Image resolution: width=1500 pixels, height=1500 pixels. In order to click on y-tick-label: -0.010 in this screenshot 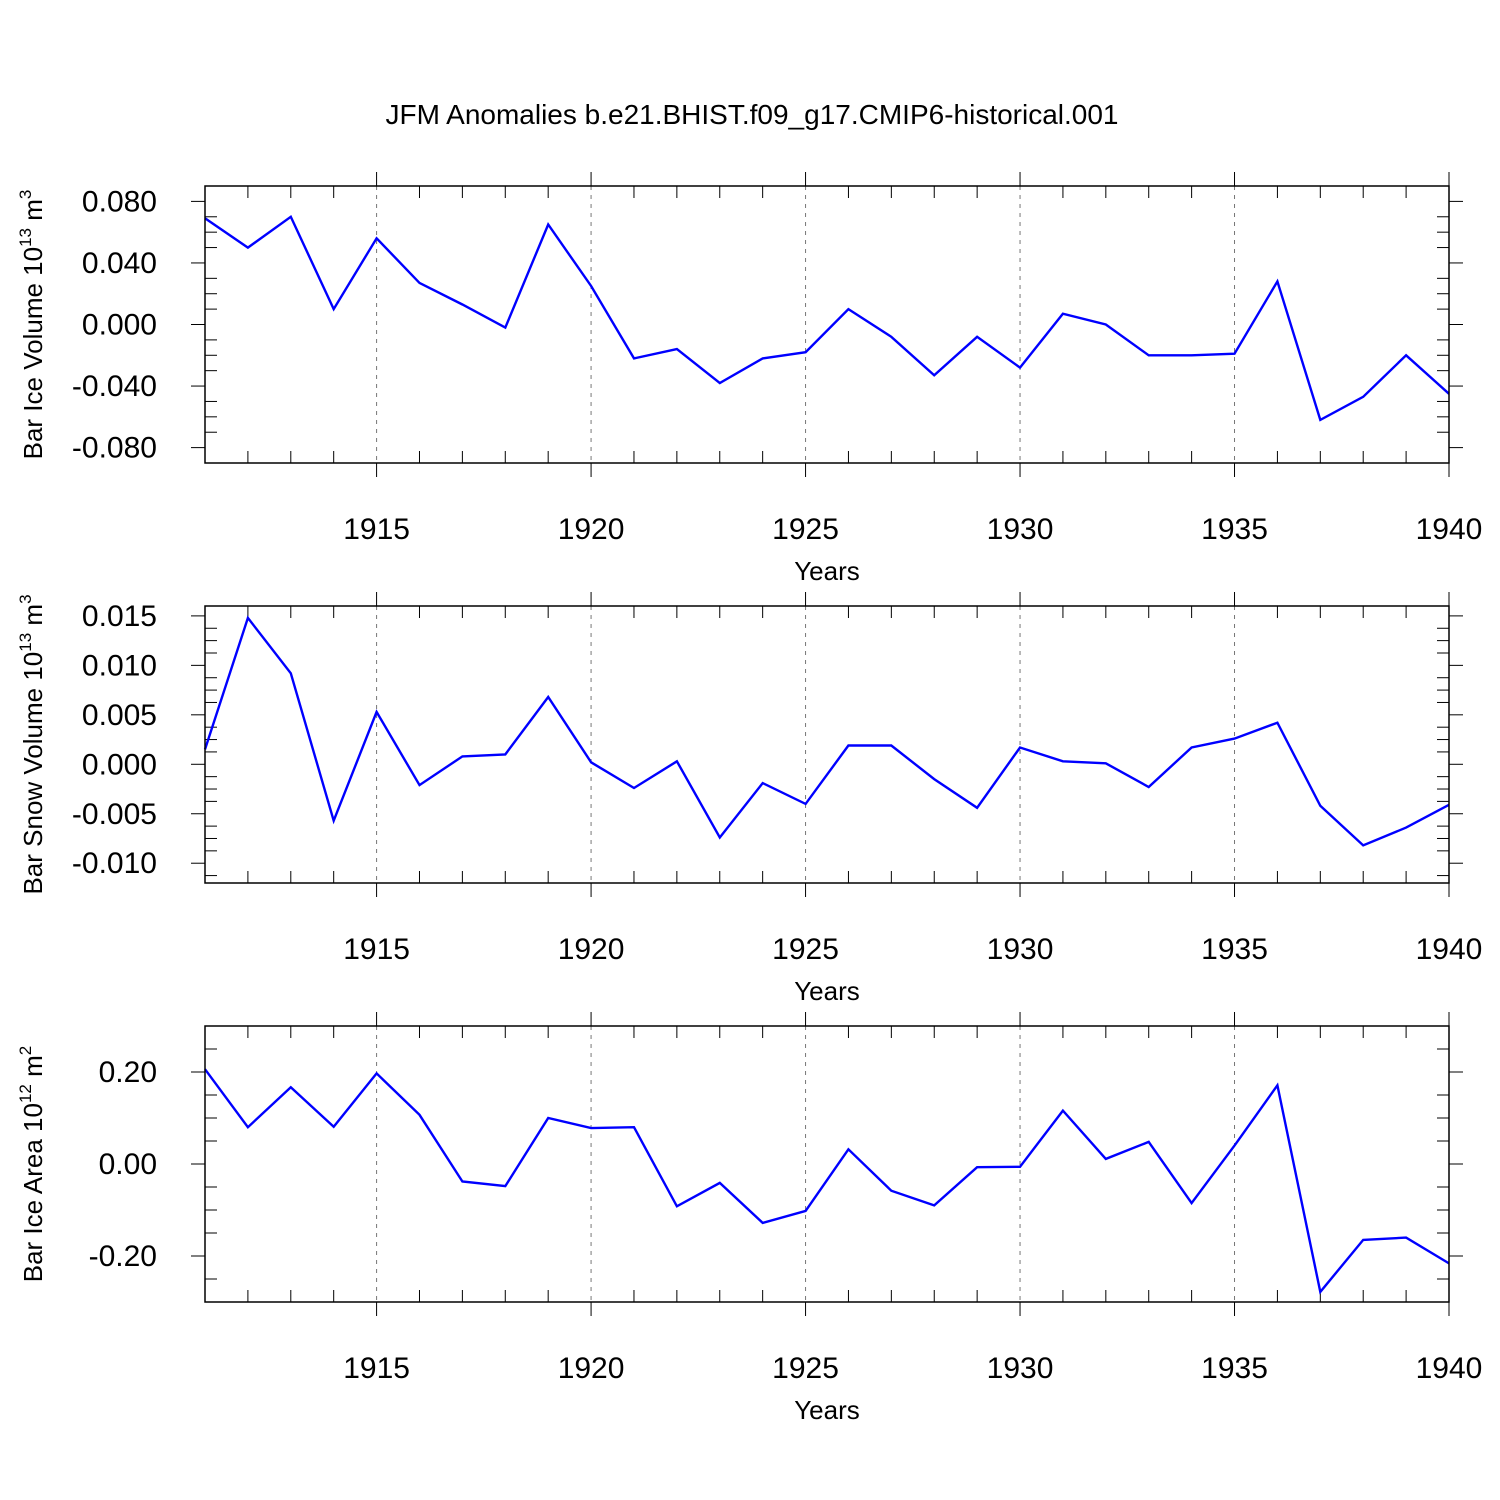, I will do `click(114, 863)`.